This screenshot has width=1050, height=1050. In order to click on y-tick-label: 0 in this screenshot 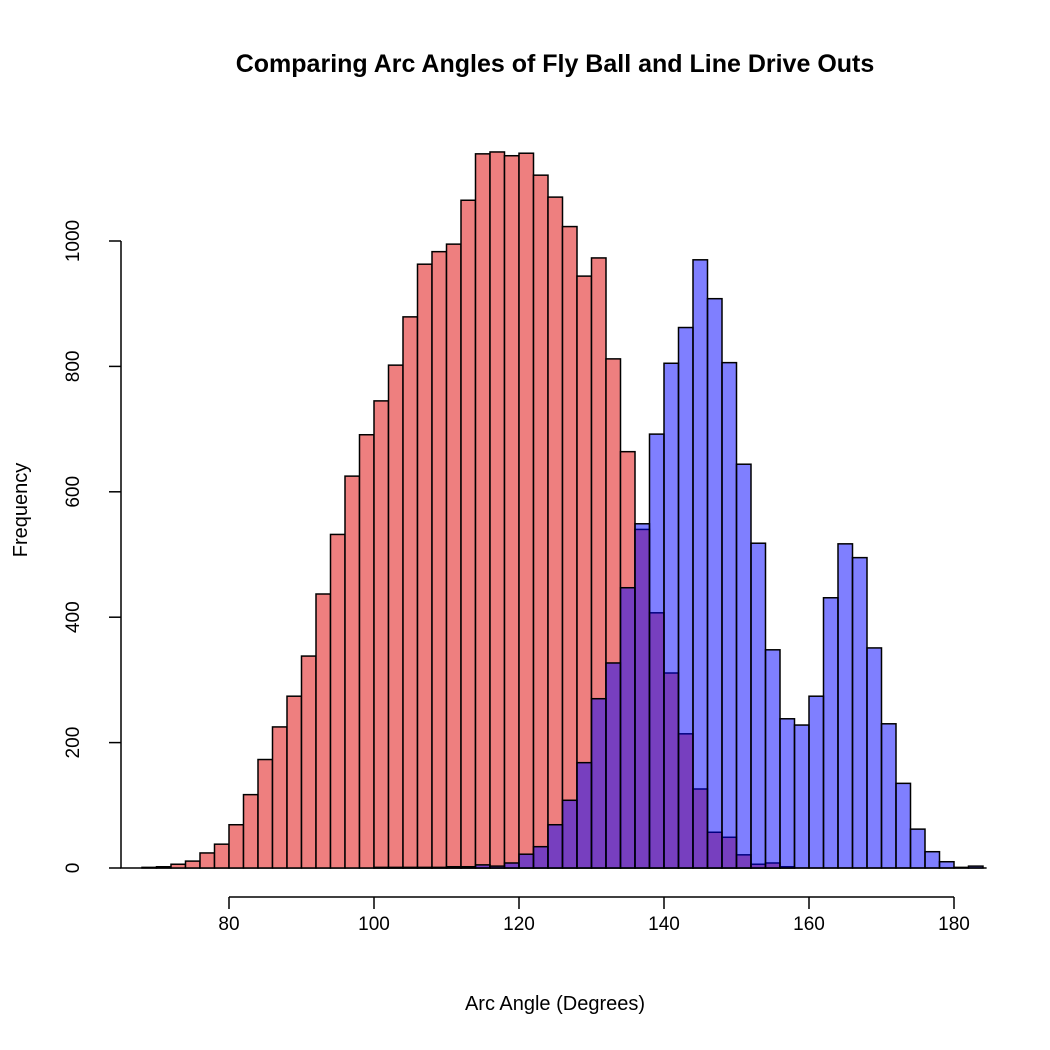, I will do `click(73, 868)`.